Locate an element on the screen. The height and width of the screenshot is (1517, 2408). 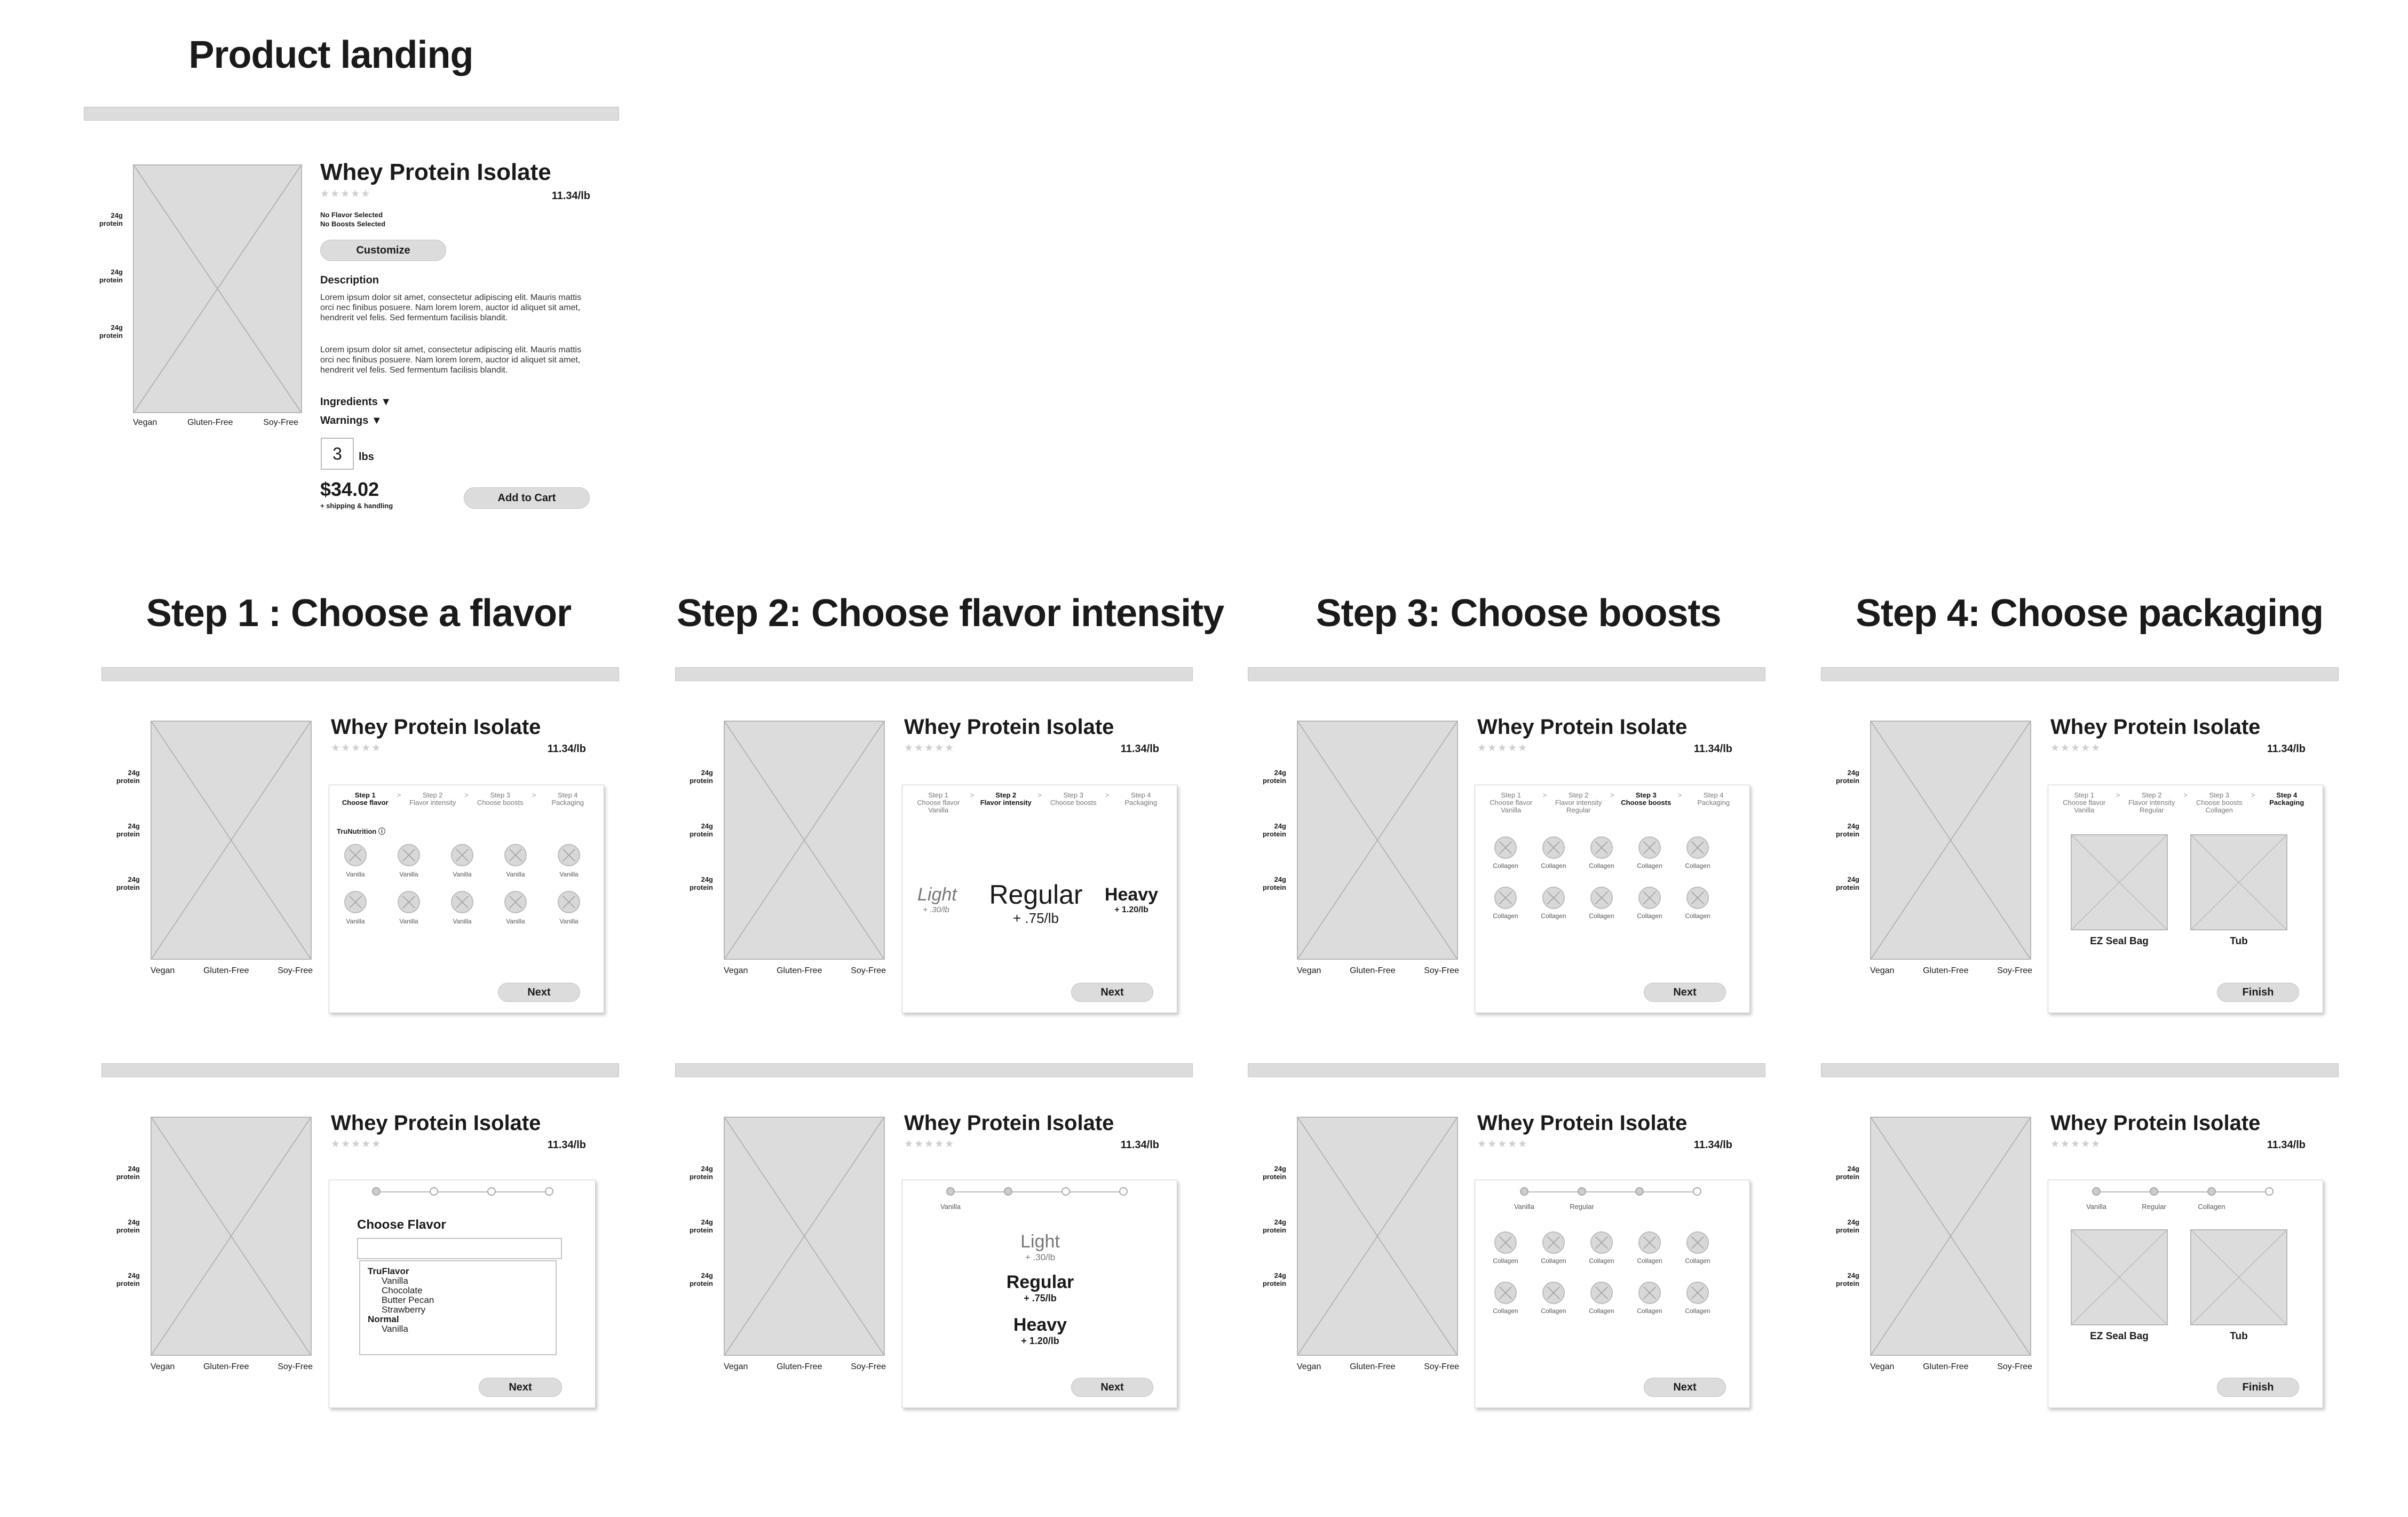
ingredients-toggle: Ingredients ▼ is located at coordinates (356, 402).